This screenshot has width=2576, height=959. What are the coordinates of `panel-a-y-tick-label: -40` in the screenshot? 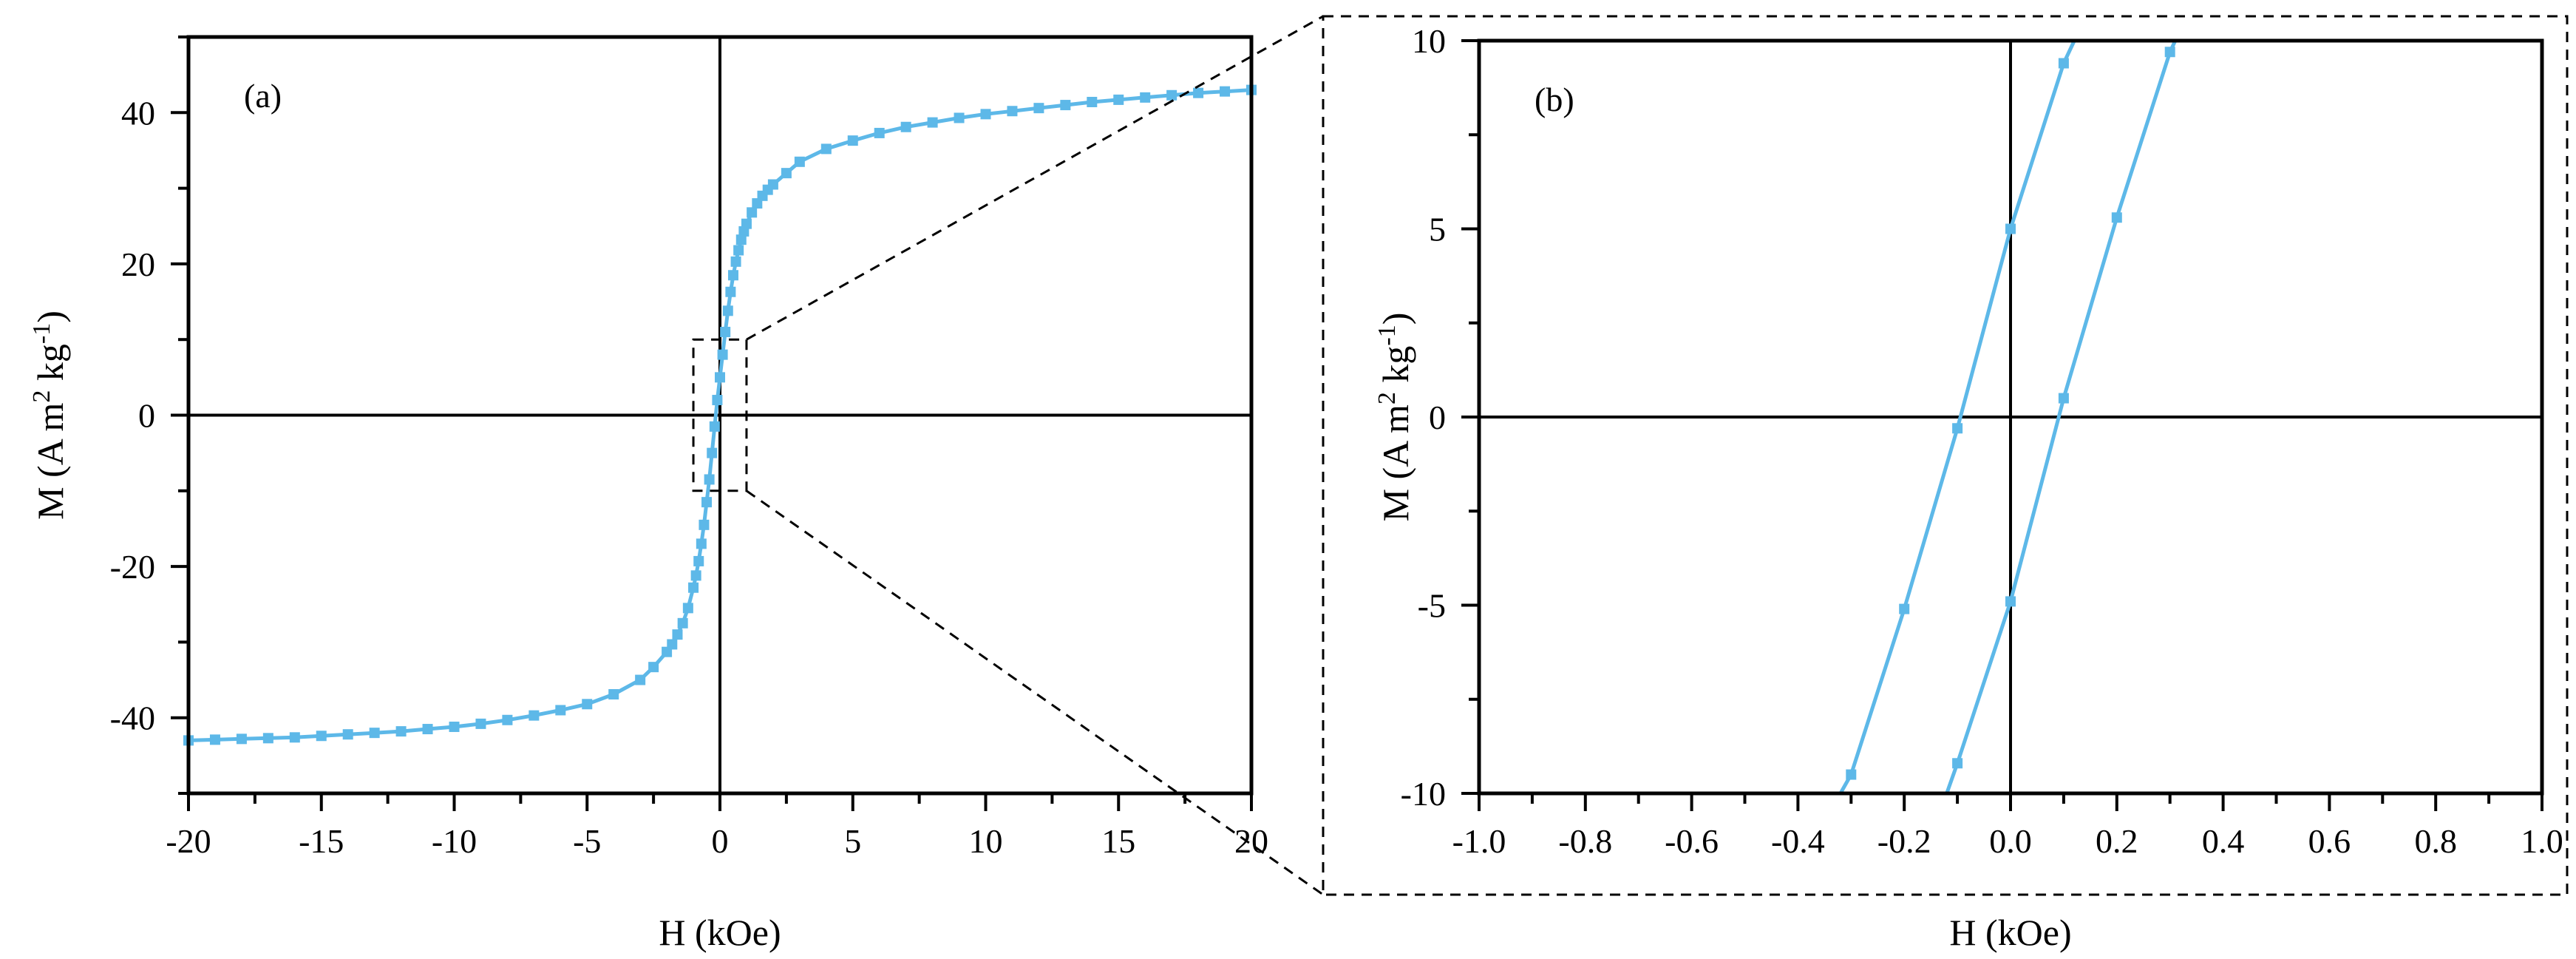 It's located at (132, 718).